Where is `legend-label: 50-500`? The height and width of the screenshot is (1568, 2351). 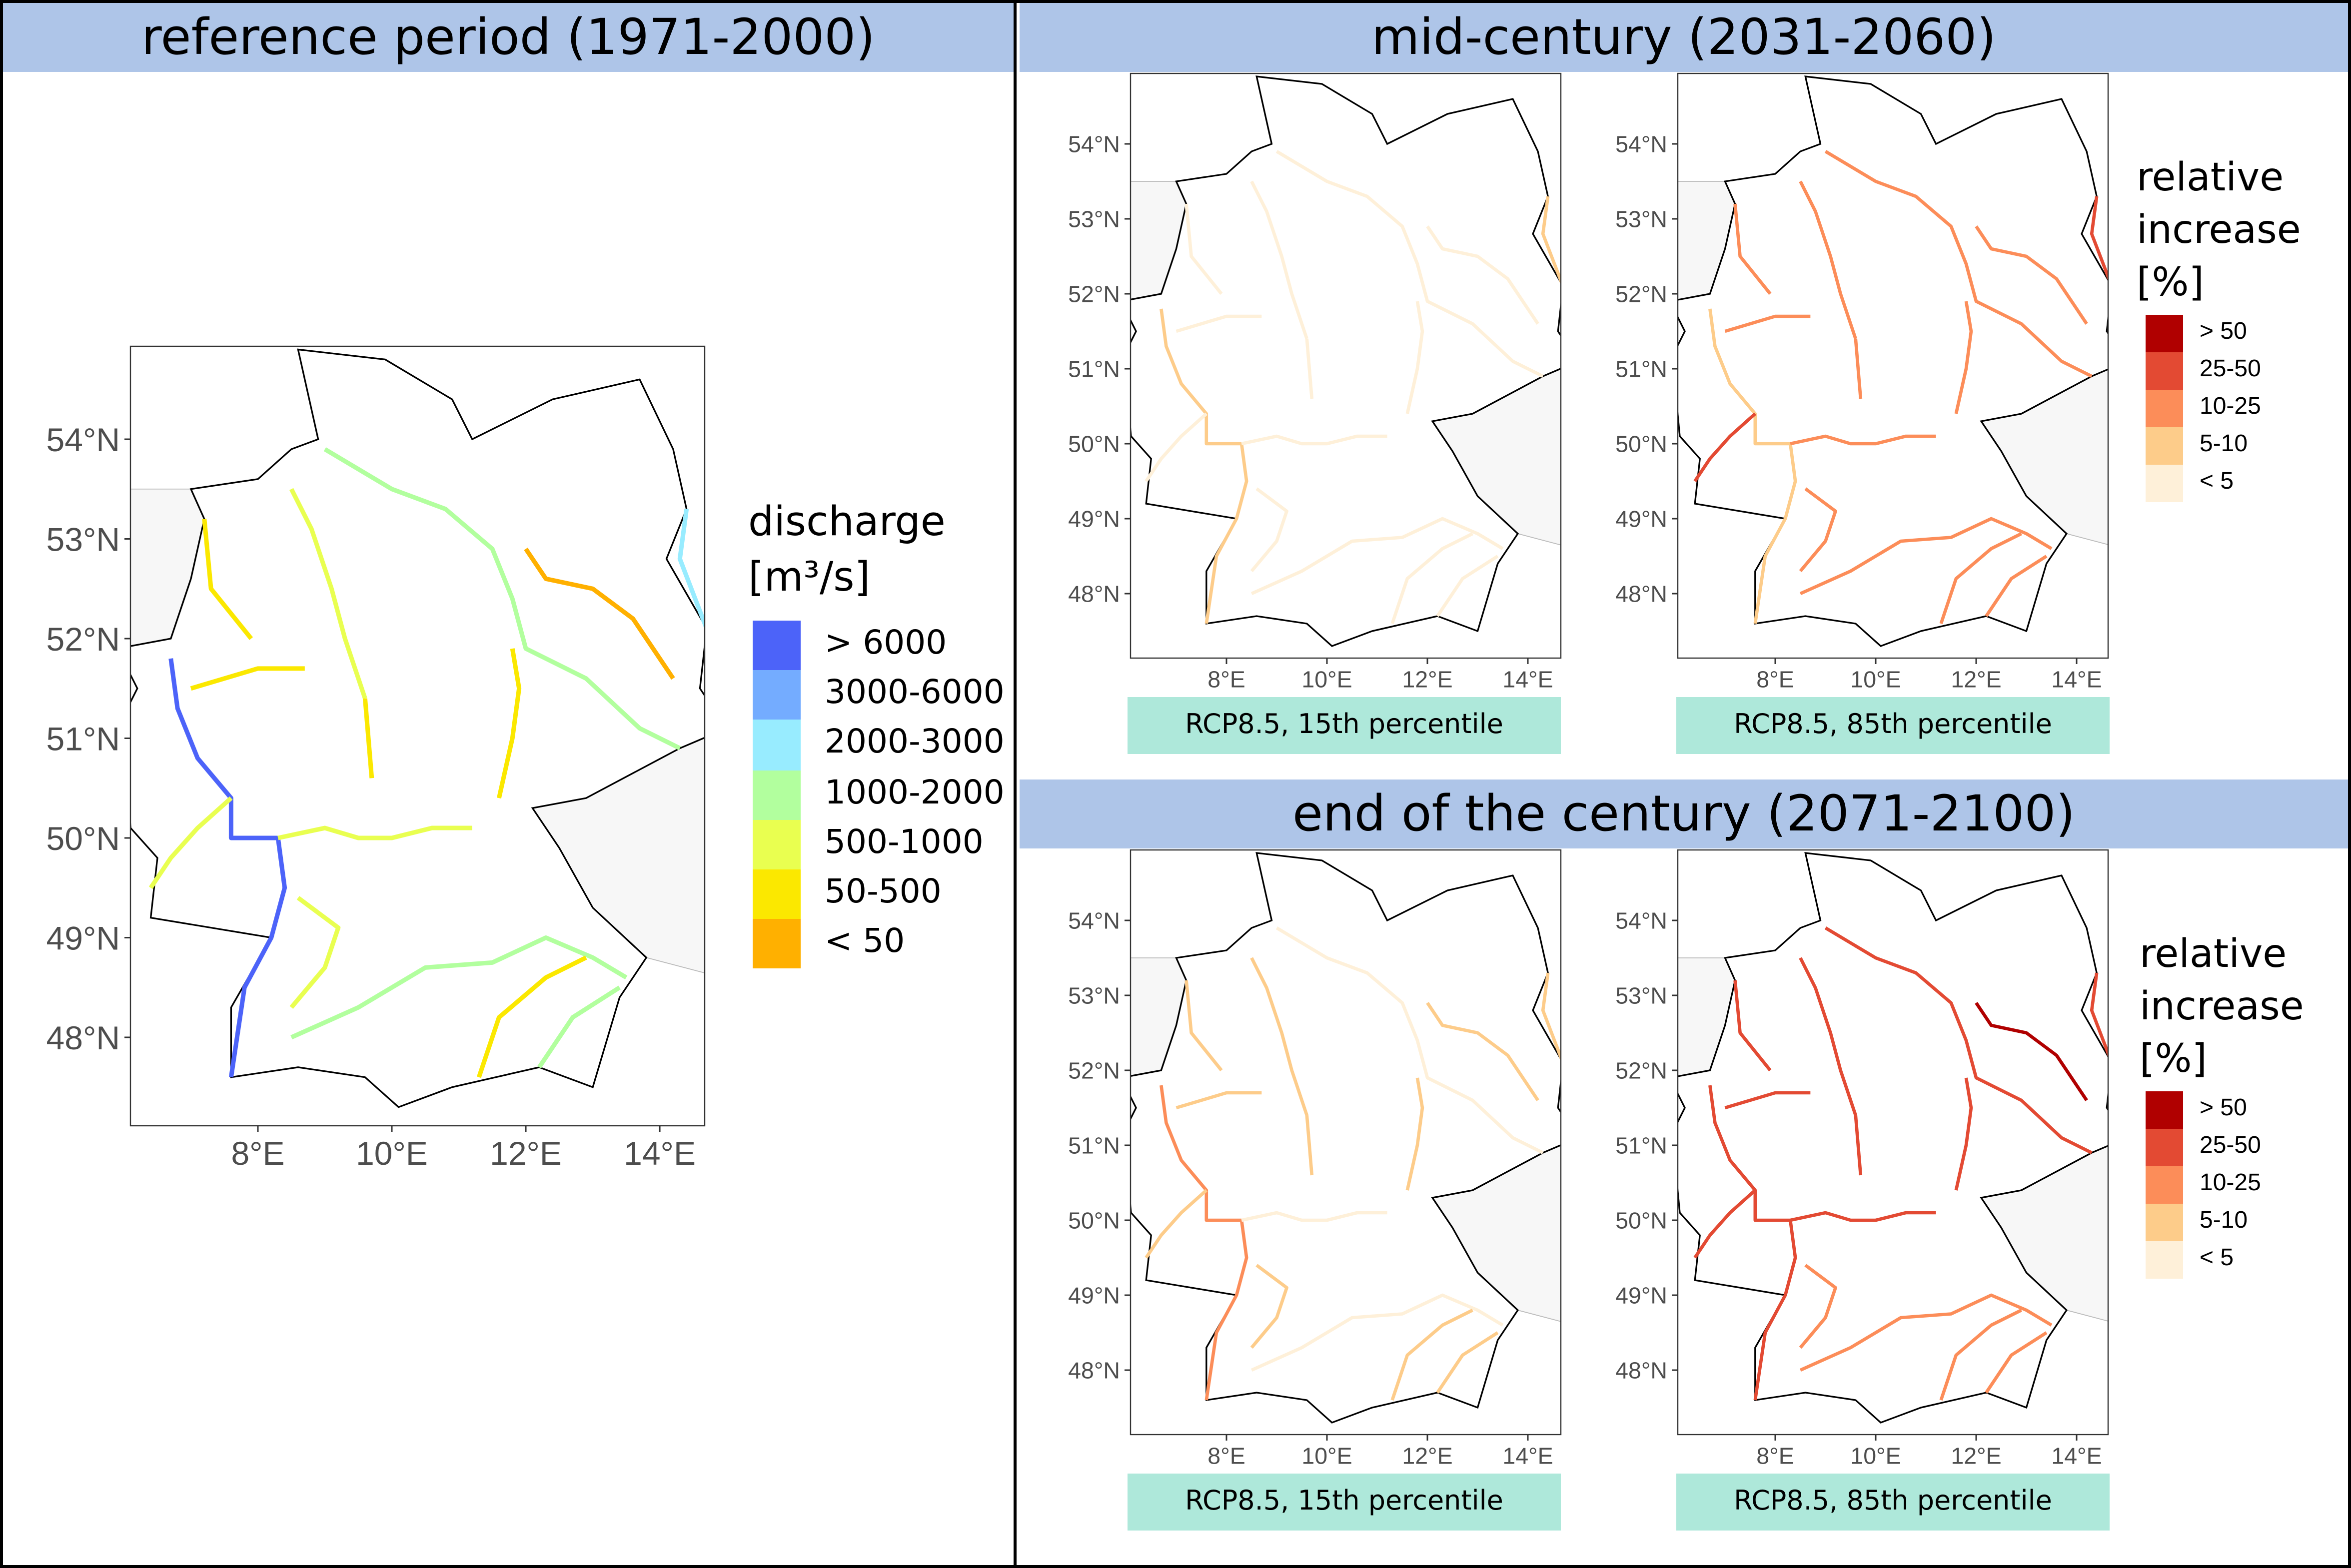 legend-label: 50-500 is located at coordinates (883, 892).